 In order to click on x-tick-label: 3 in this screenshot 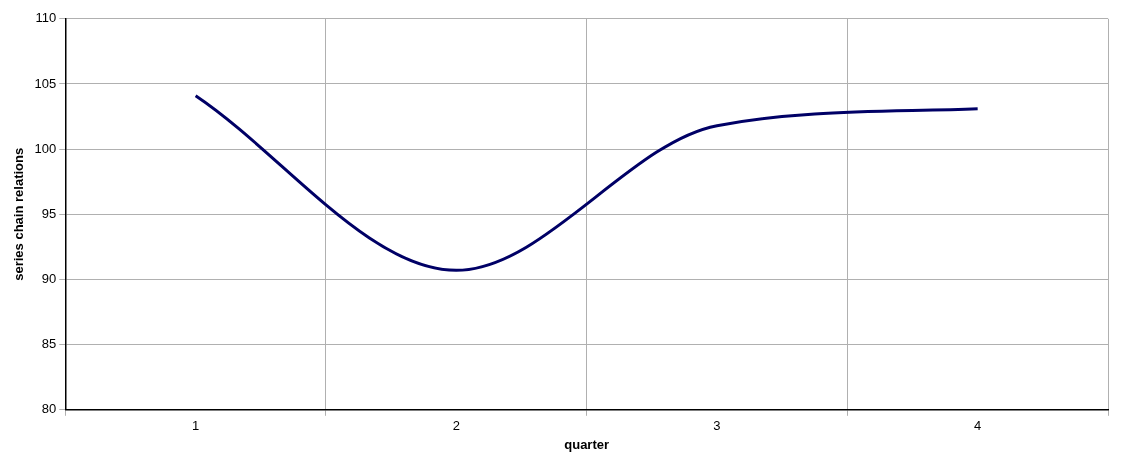, I will do `click(717, 426)`.